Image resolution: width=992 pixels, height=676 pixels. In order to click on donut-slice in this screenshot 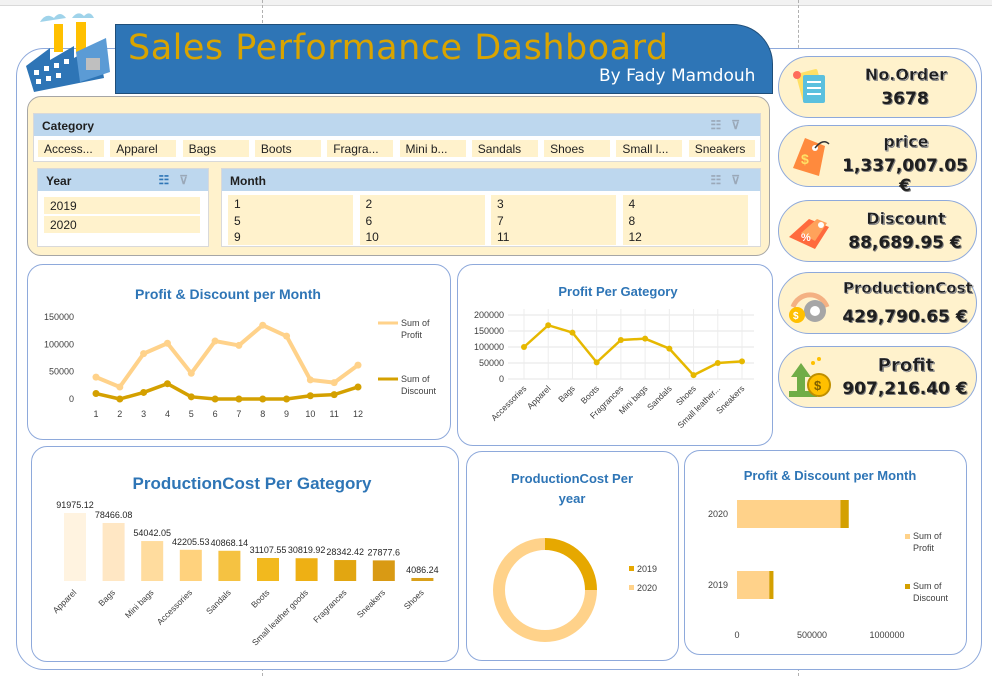, I will do `click(545, 590)`.